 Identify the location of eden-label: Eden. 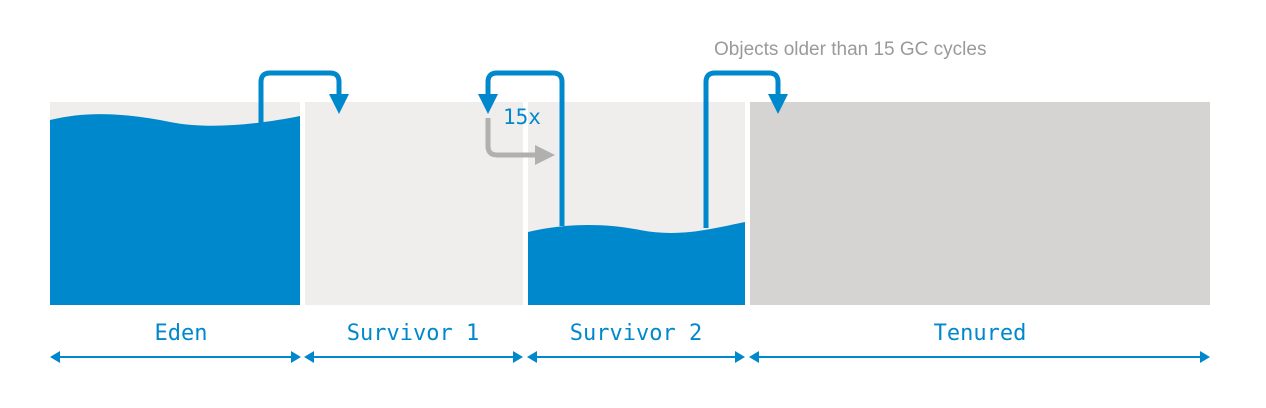
(181, 333).